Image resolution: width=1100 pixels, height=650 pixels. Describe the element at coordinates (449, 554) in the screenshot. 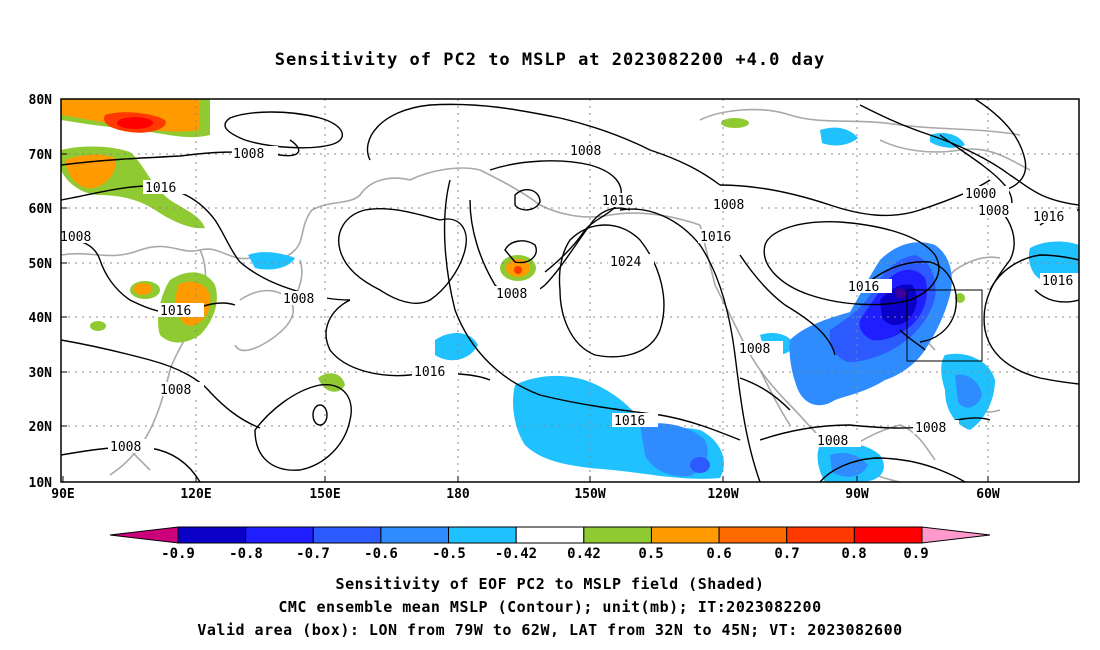

I see `colorbar-label: -0.5` at that location.